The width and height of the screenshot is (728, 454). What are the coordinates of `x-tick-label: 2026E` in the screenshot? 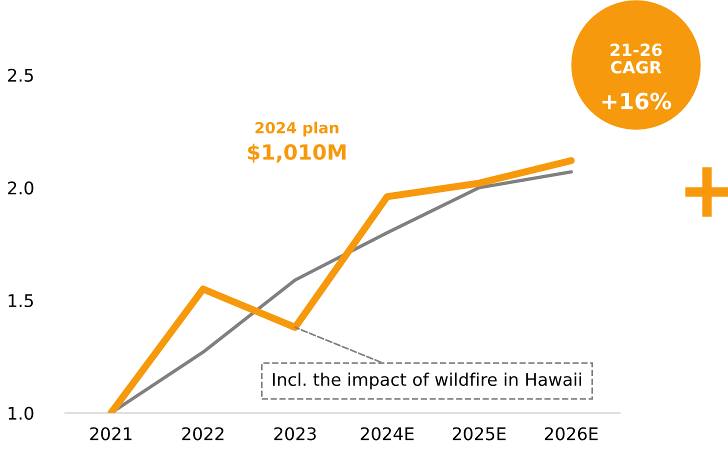 It's located at (571, 433).